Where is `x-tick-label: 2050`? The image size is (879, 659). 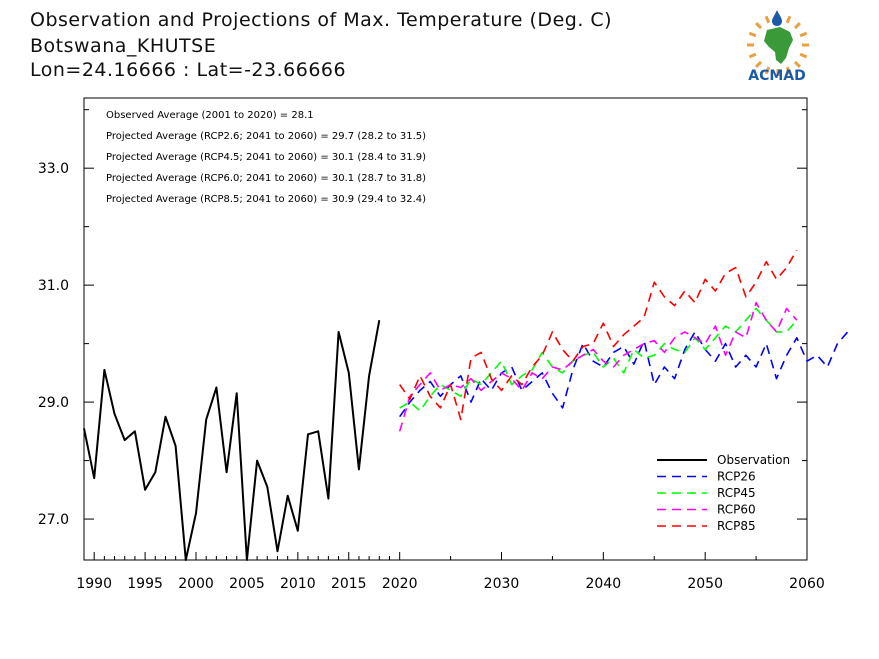 x-tick-label: 2050 is located at coordinates (705, 584).